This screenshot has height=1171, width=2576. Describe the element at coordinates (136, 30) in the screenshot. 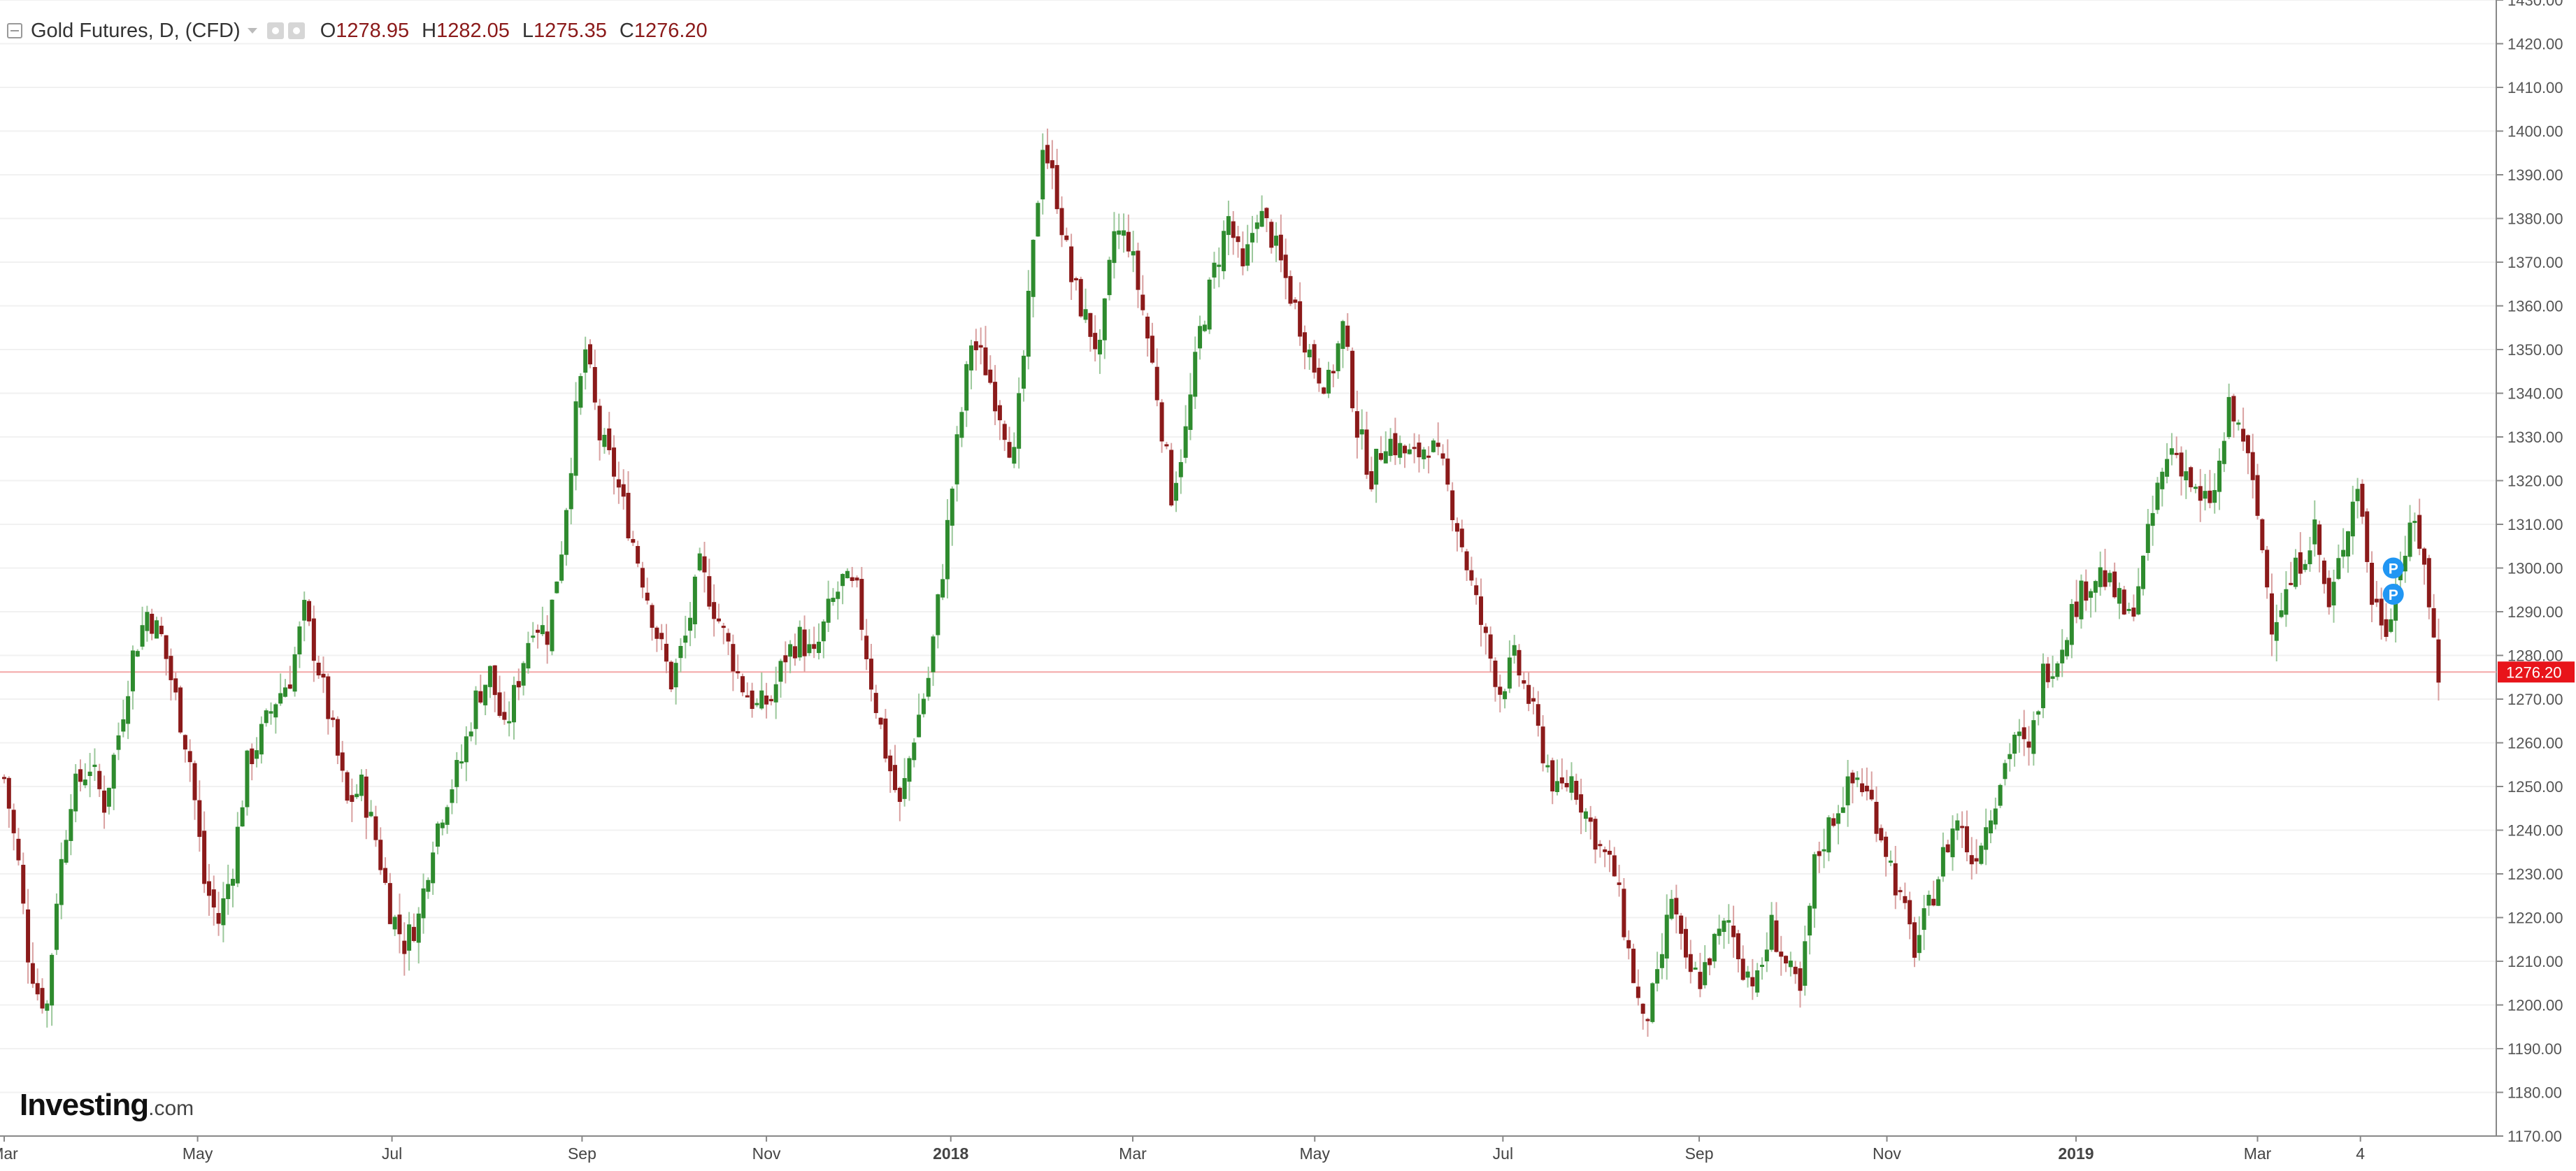

I see `symbol-title: Gold Futures, D, (CFD)` at that location.